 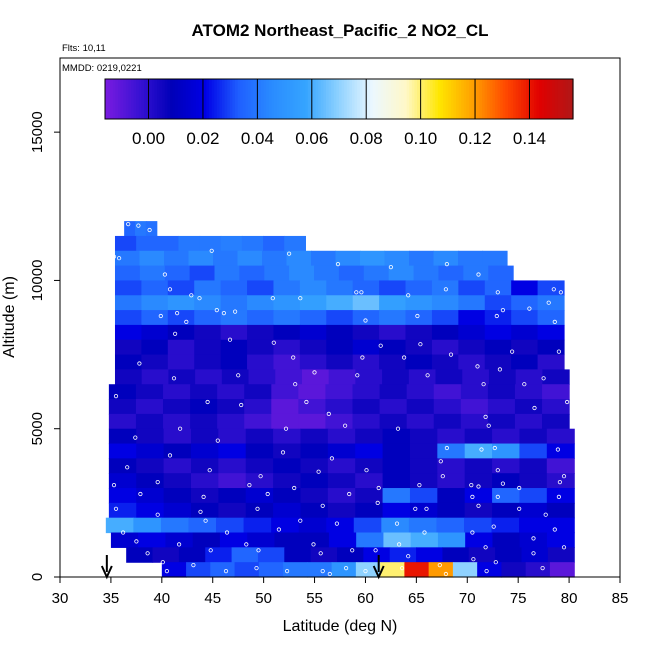 I want to click on x-tick-label: 65, so click(x=416, y=598).